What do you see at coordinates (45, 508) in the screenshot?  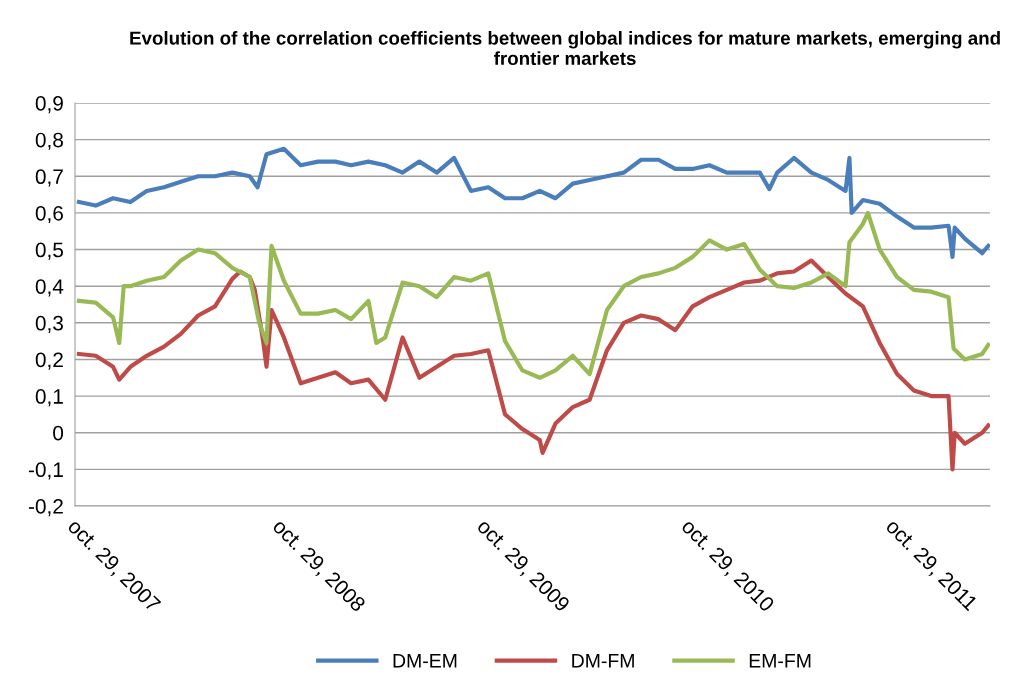 I see `y-tick-label: -0,2` at bounding box center [45, 508].